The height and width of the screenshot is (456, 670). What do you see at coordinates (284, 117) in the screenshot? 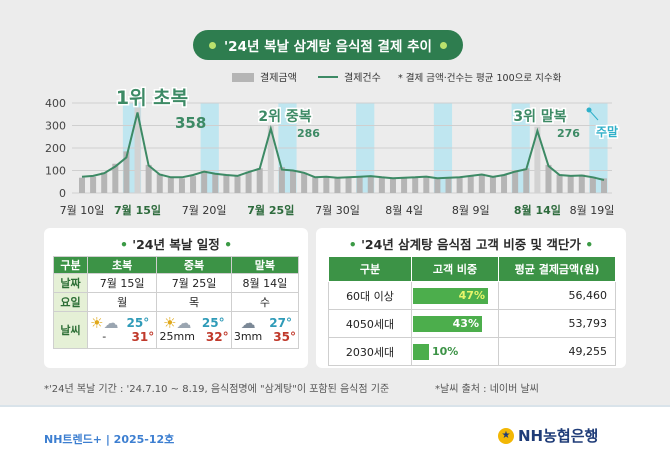
I see `peak-label: 2위 중복` at bounding box center [284, 117].